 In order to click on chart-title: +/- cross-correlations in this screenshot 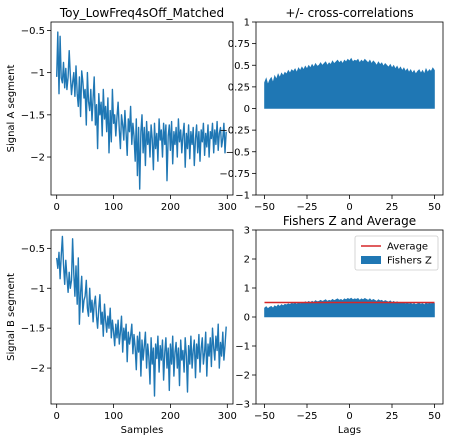, I will do `click(349, 13)`.